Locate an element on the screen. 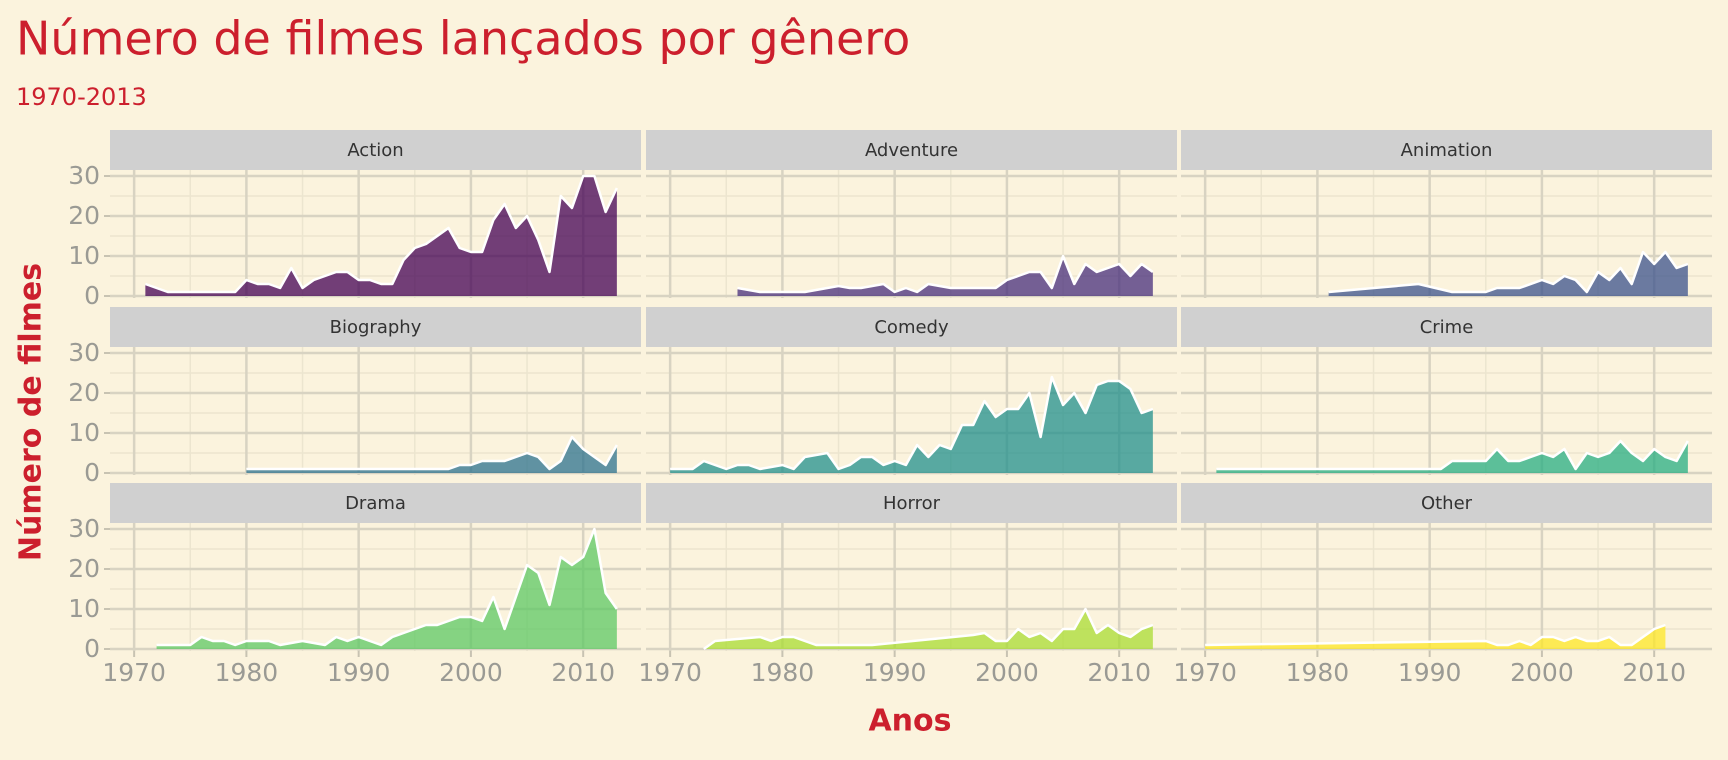 The image size is (1728, 760). strip-label: Action is located at coordinates (375, 150).